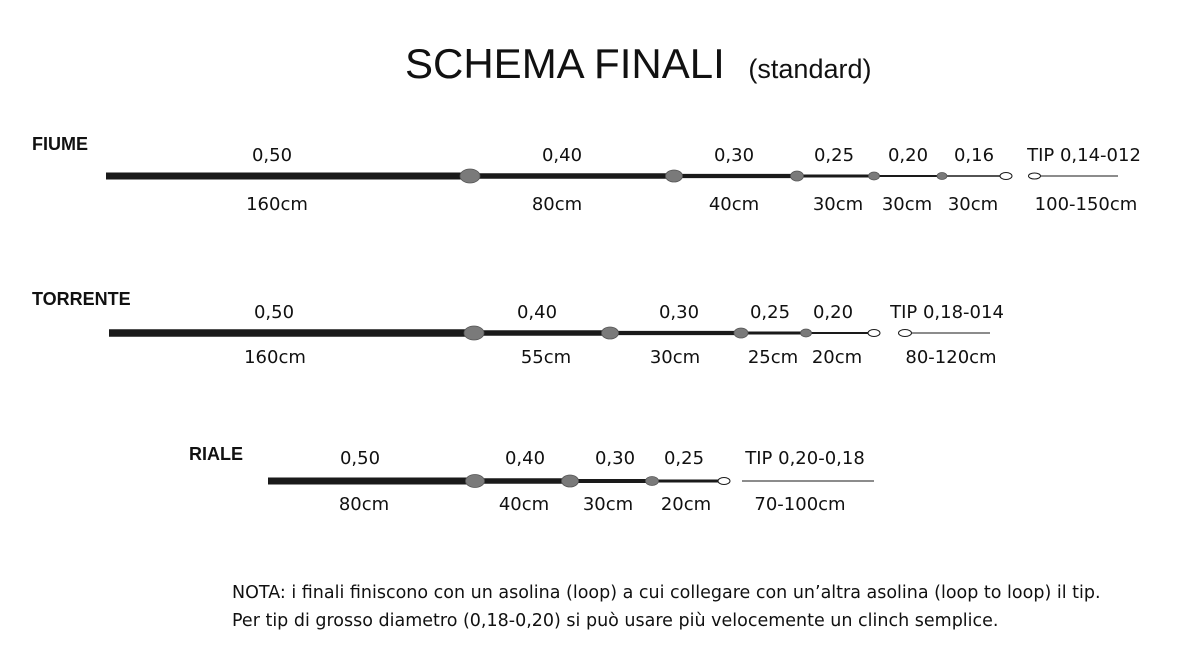 The width and height of the screenshot is (1179, 671). I want to click on section-label-torrente: TORRENTE, so click(81, 299).